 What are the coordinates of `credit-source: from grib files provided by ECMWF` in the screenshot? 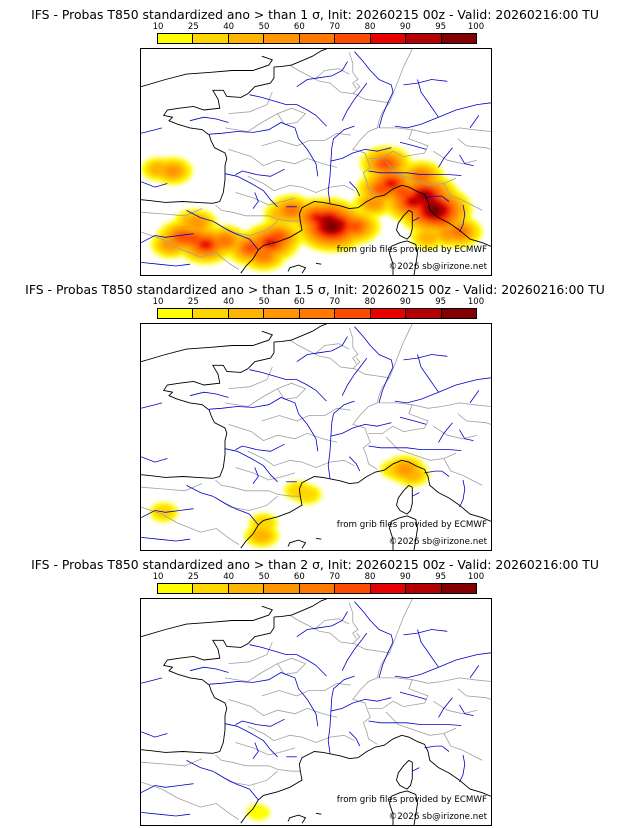 It's located at (411, 525).